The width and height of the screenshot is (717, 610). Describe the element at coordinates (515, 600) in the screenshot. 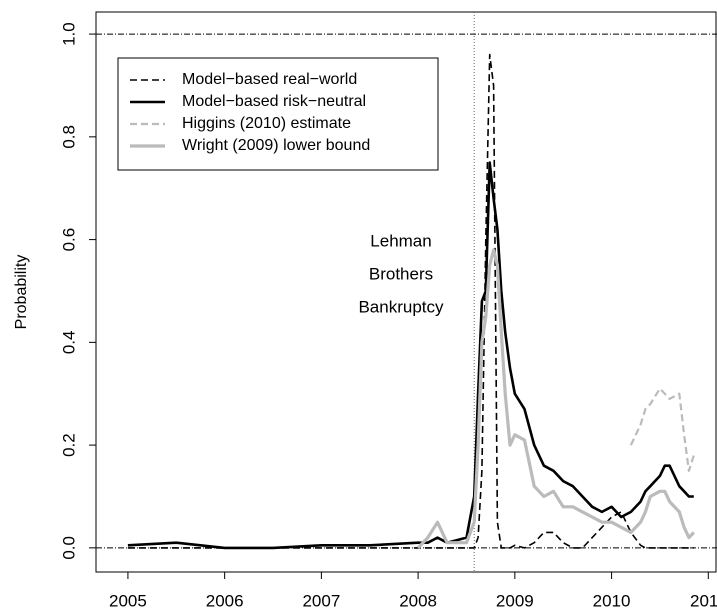

I see `x-tick-label: 2009` at that location.